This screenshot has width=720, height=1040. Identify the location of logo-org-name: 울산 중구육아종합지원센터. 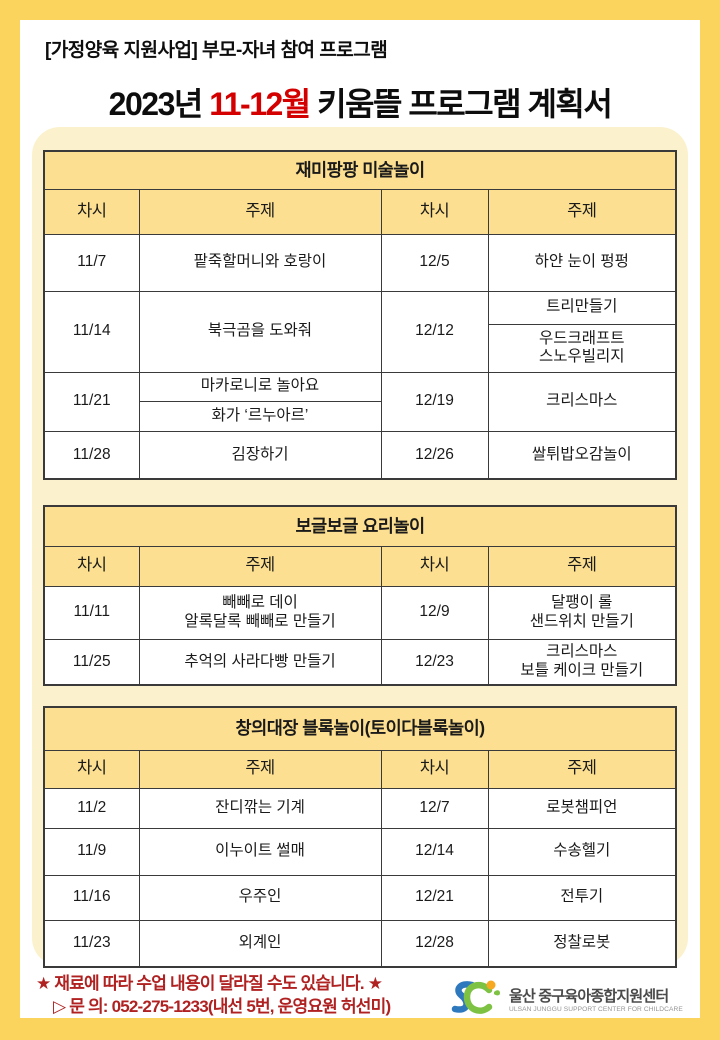
(589, 997).